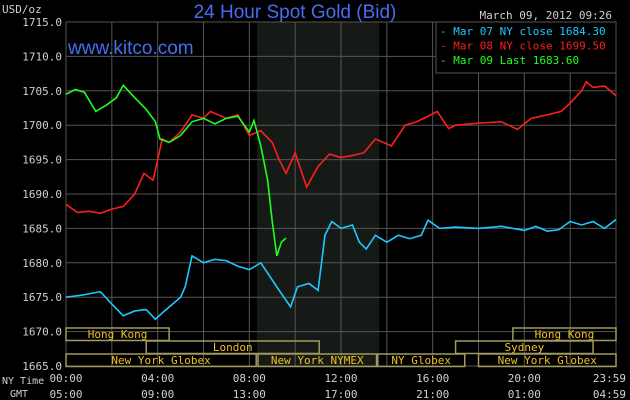 The width and height of the screenshot is (630, 400). Describe the element at coordinates (42, 366) in the screenshot. I see `y-tick-label: 1665.0` at that location.